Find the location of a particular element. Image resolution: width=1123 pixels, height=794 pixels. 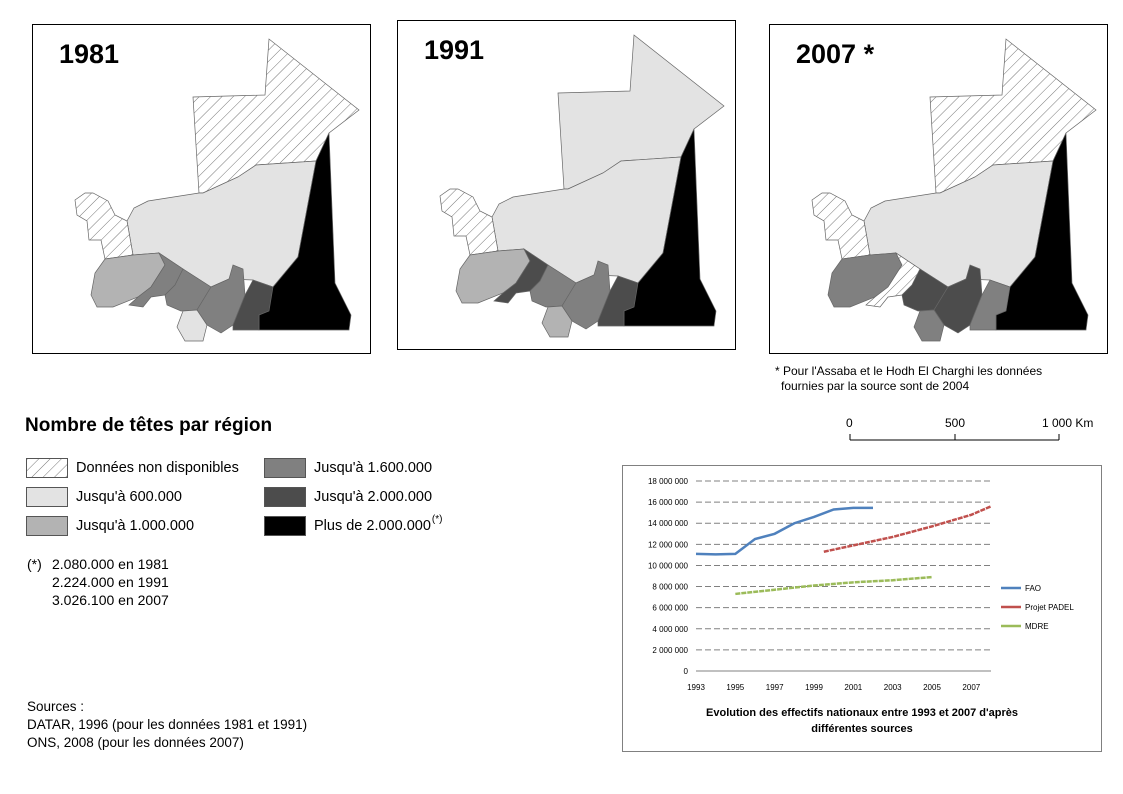

legend-swatch-hatch is located at coordinates (47, 468).